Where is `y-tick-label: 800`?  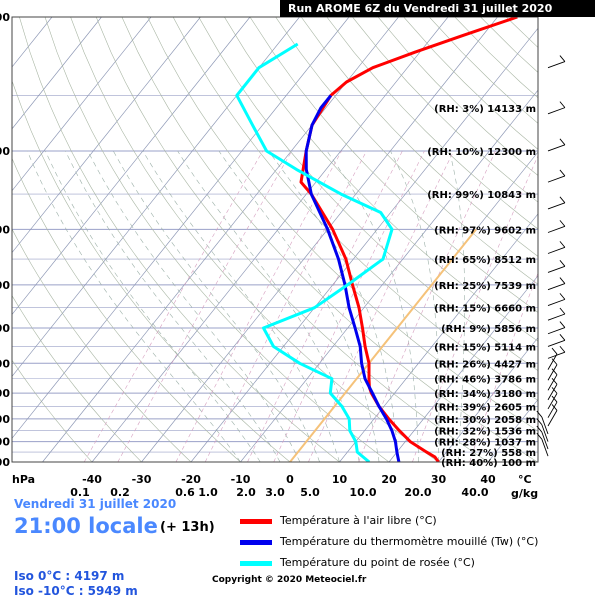
y-tick-label: 800 is located at coordinates (5, 419).